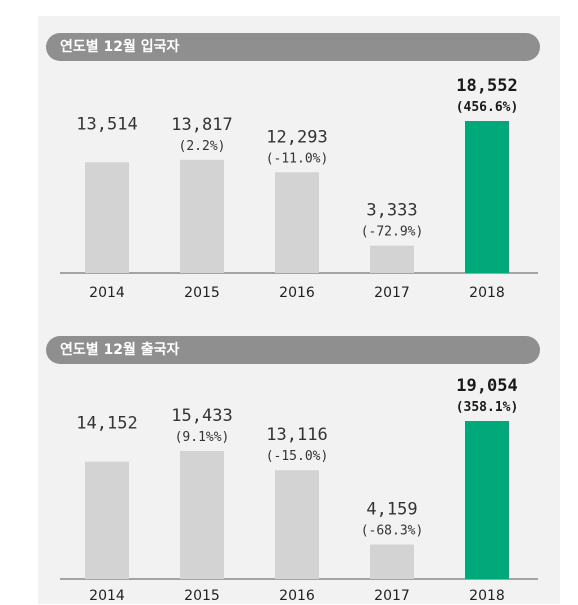  I want to click on change-label-2015: (2.2%), so click(202, 146).